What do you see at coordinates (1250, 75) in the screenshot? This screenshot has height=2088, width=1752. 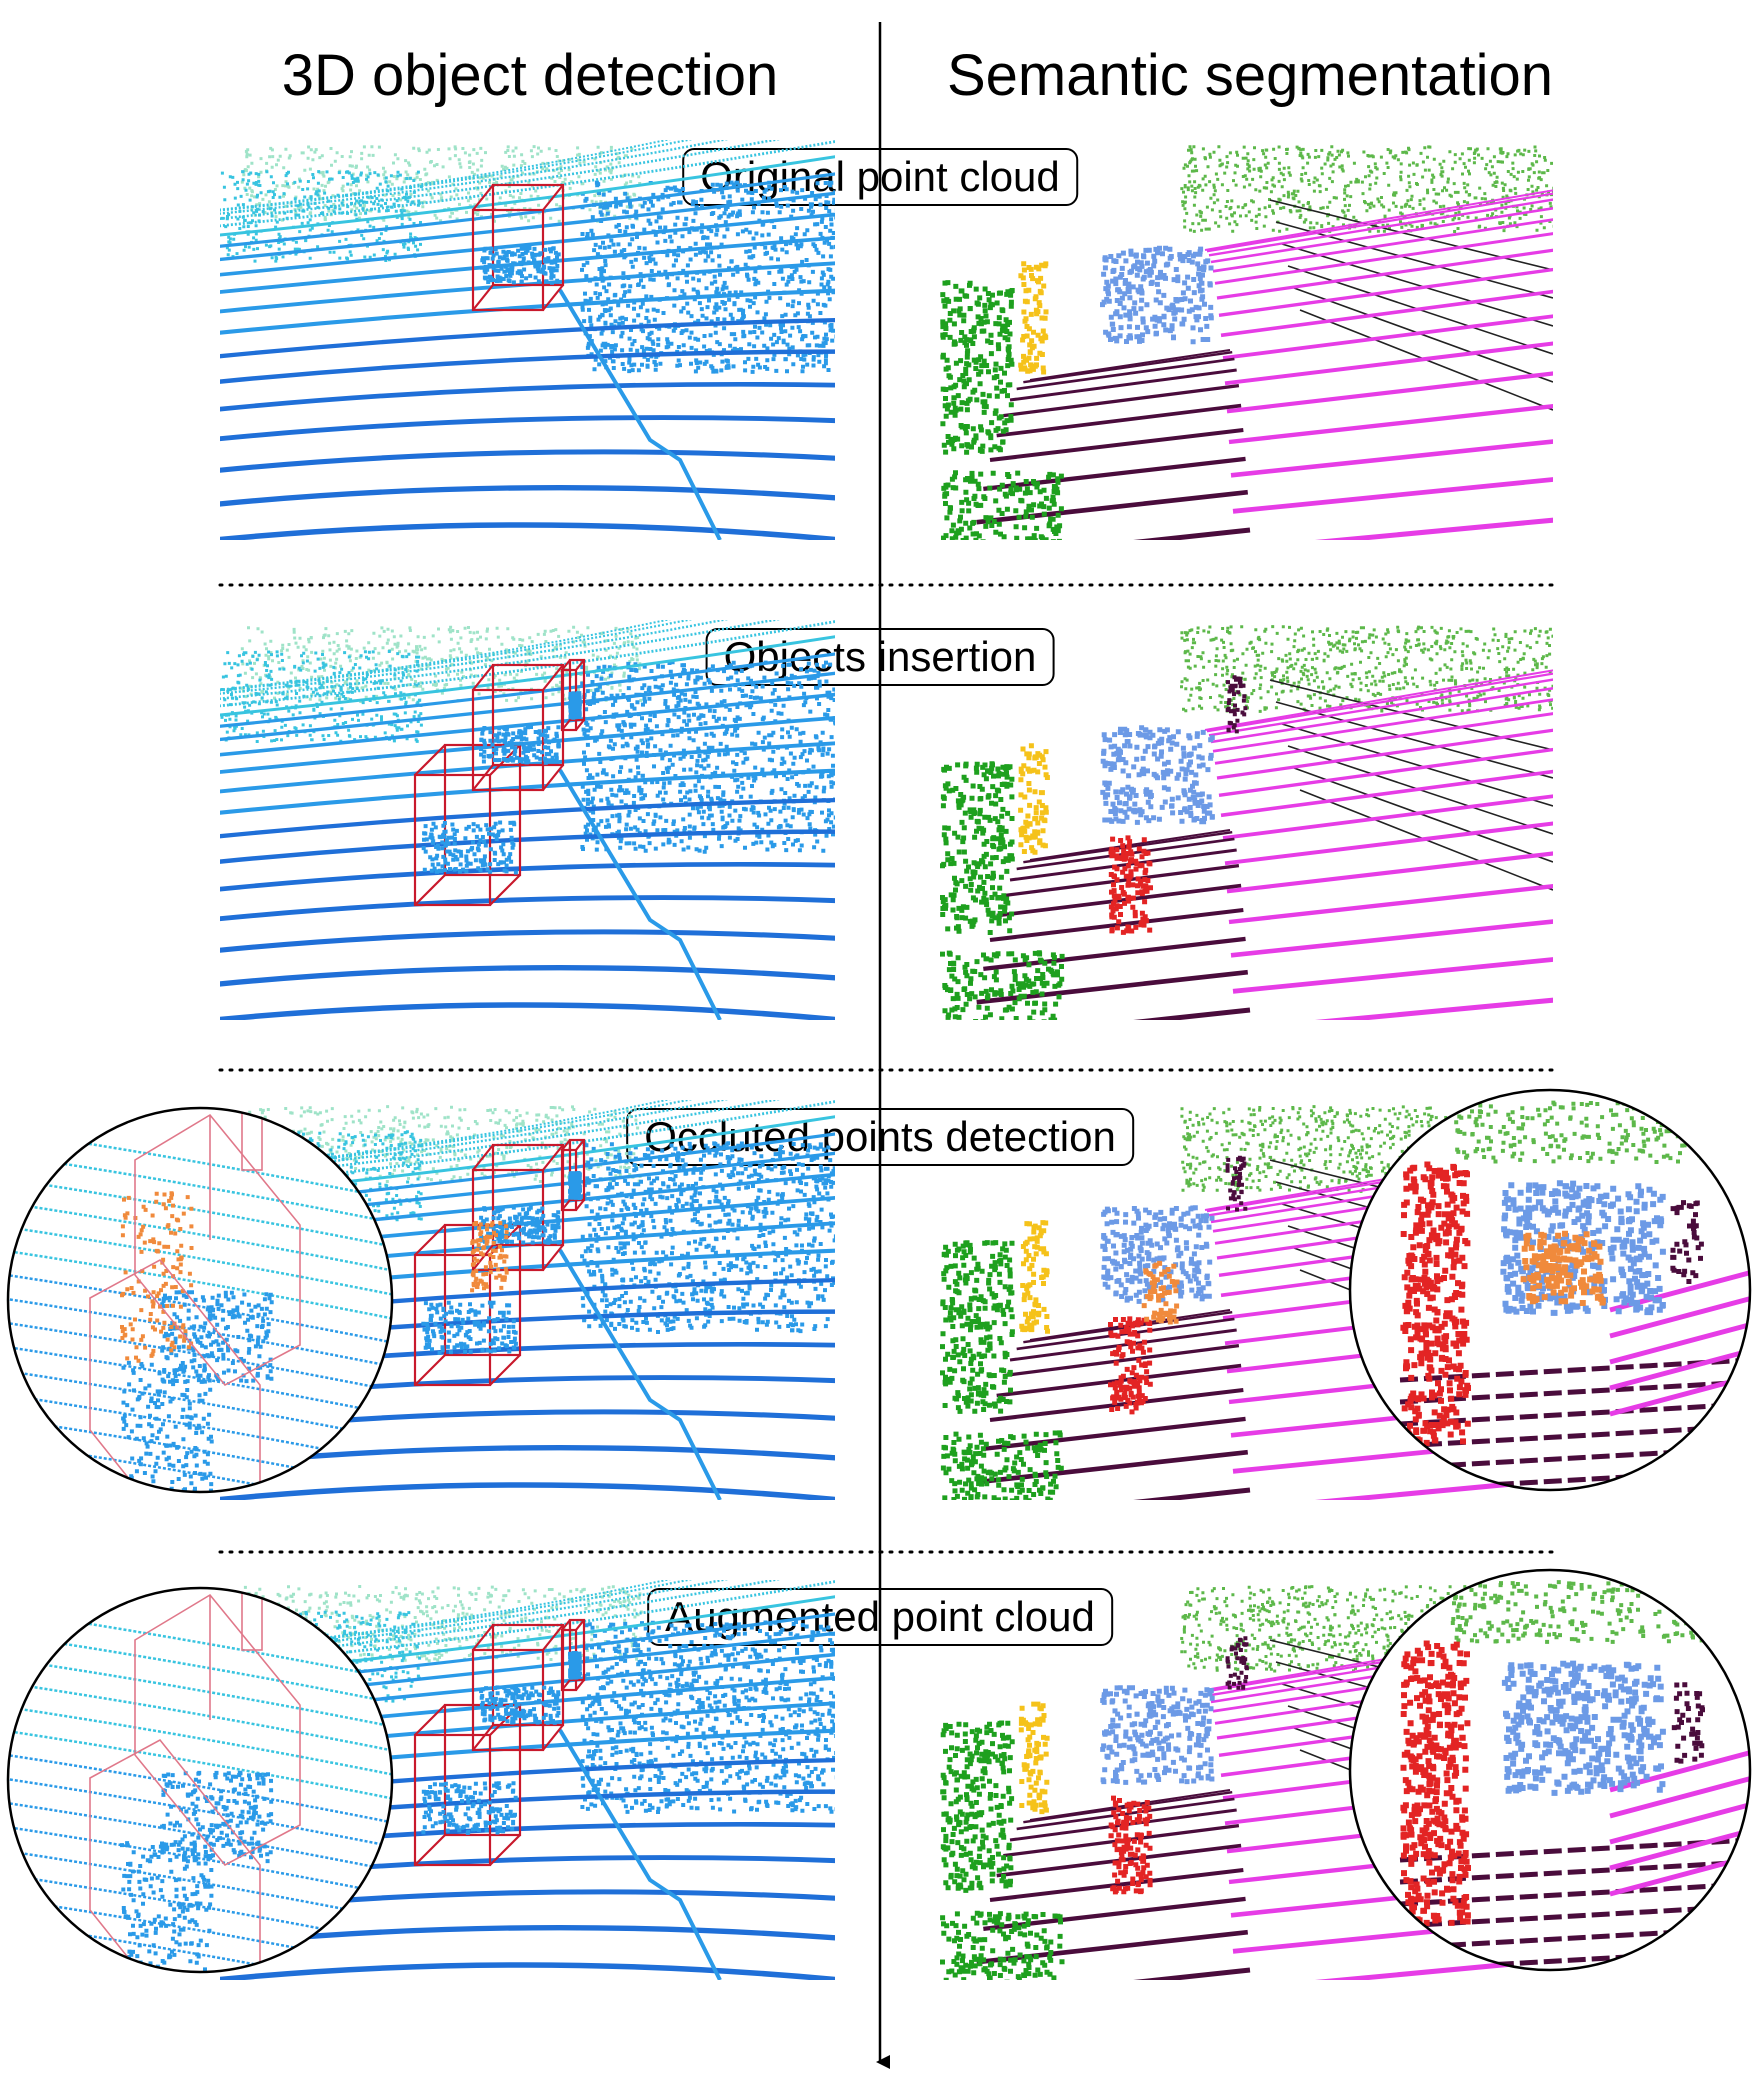 I see `column-title-segmentation: Semantic segmentation` at bounding box center [1250, 75].